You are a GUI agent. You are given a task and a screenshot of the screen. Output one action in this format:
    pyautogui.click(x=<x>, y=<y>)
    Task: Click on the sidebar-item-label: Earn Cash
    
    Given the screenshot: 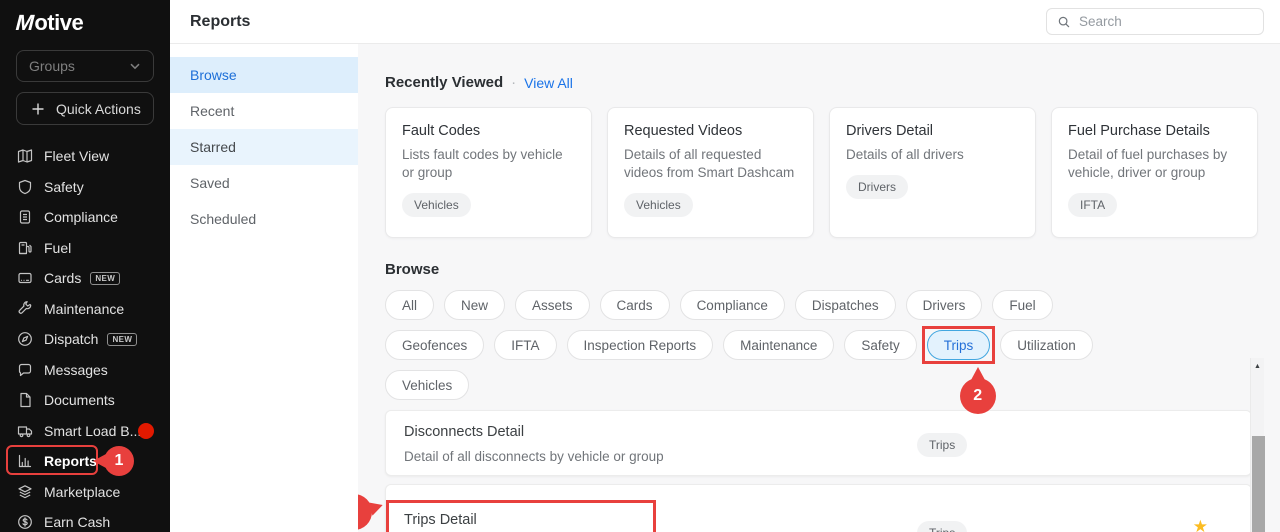 What is the action you would take?
    pyautogui.click(x=77, y=522)
    